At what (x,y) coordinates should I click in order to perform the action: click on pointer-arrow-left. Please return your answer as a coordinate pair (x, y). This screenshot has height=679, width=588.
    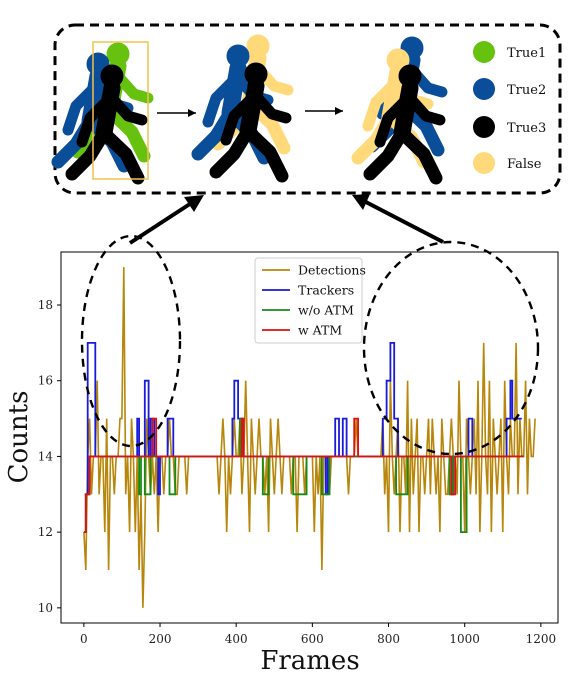
    Looking at the image, I should click on (163, 221).